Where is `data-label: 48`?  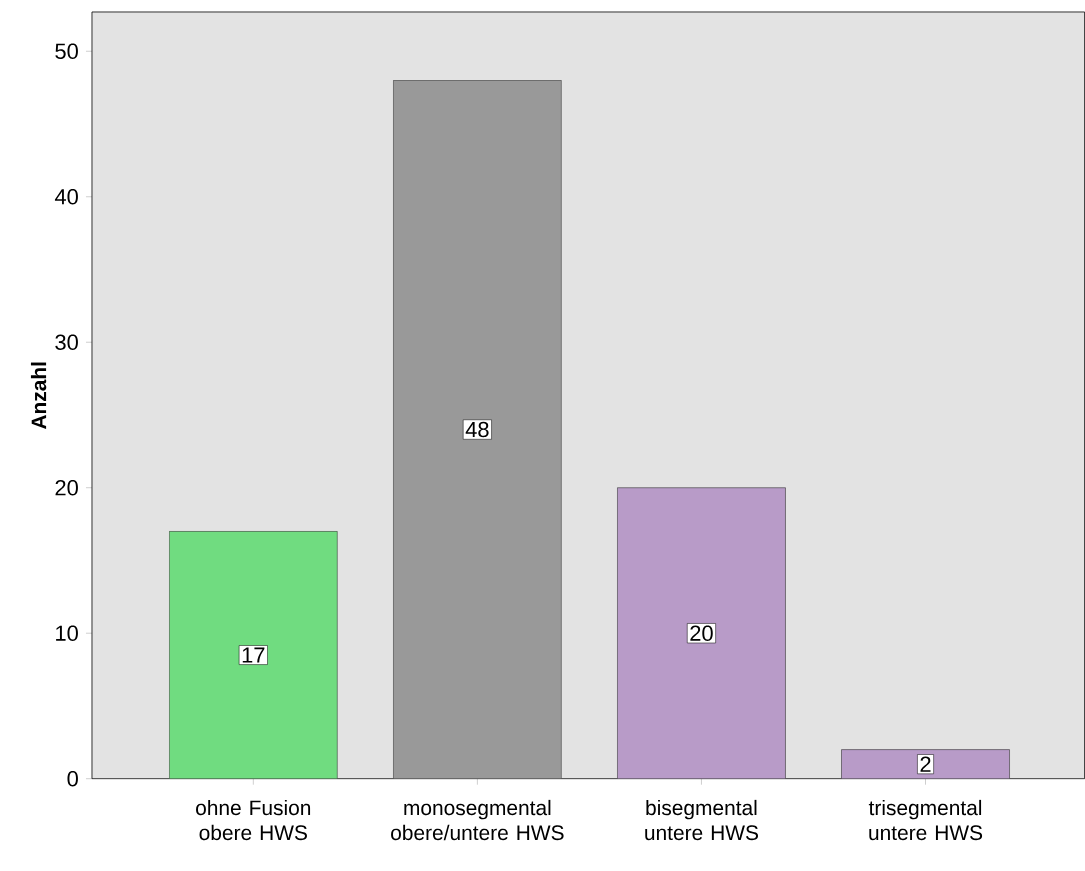
data-label: 48 is located at coordinates (477, 429).